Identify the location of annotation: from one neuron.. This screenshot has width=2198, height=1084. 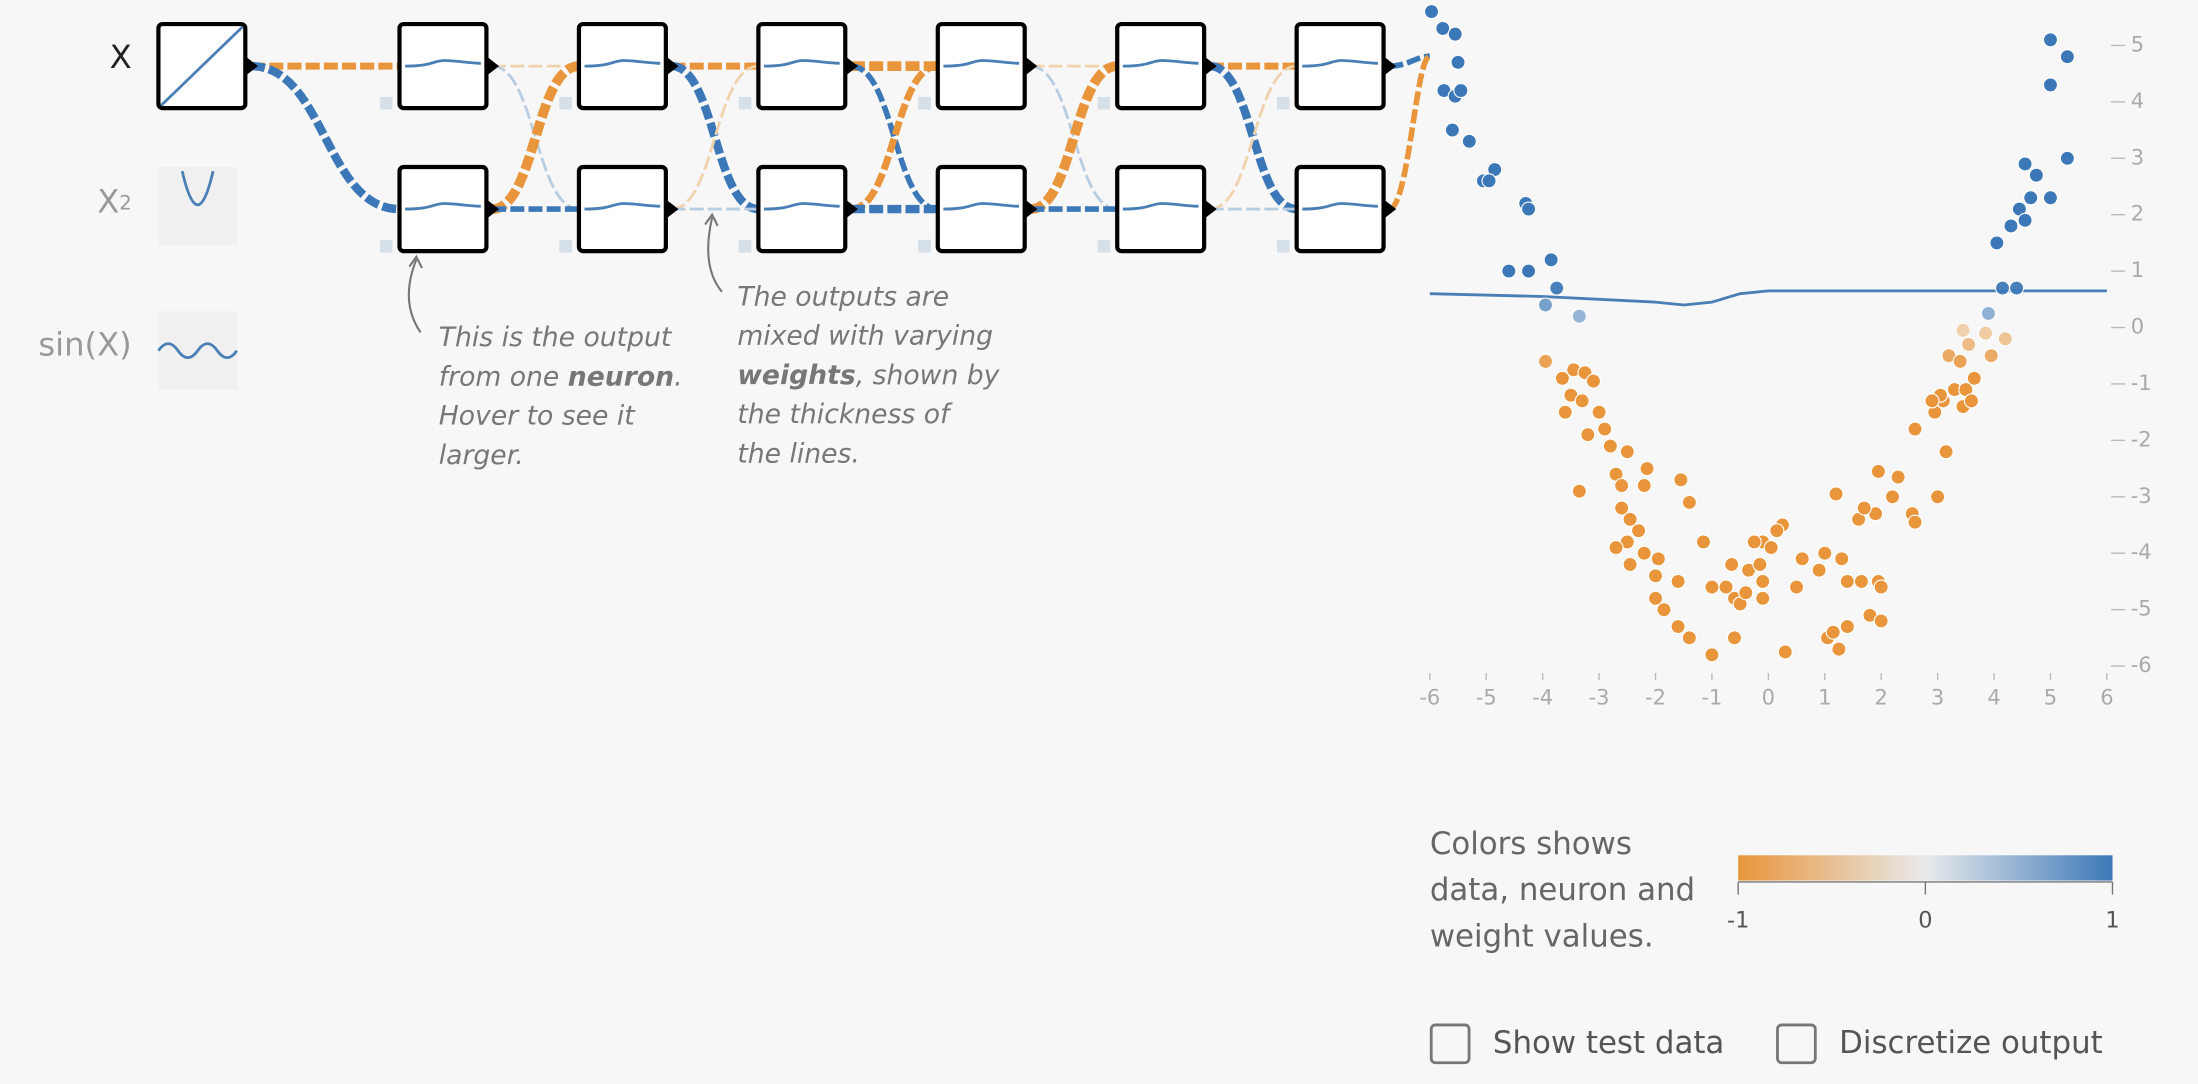
(561, 376).